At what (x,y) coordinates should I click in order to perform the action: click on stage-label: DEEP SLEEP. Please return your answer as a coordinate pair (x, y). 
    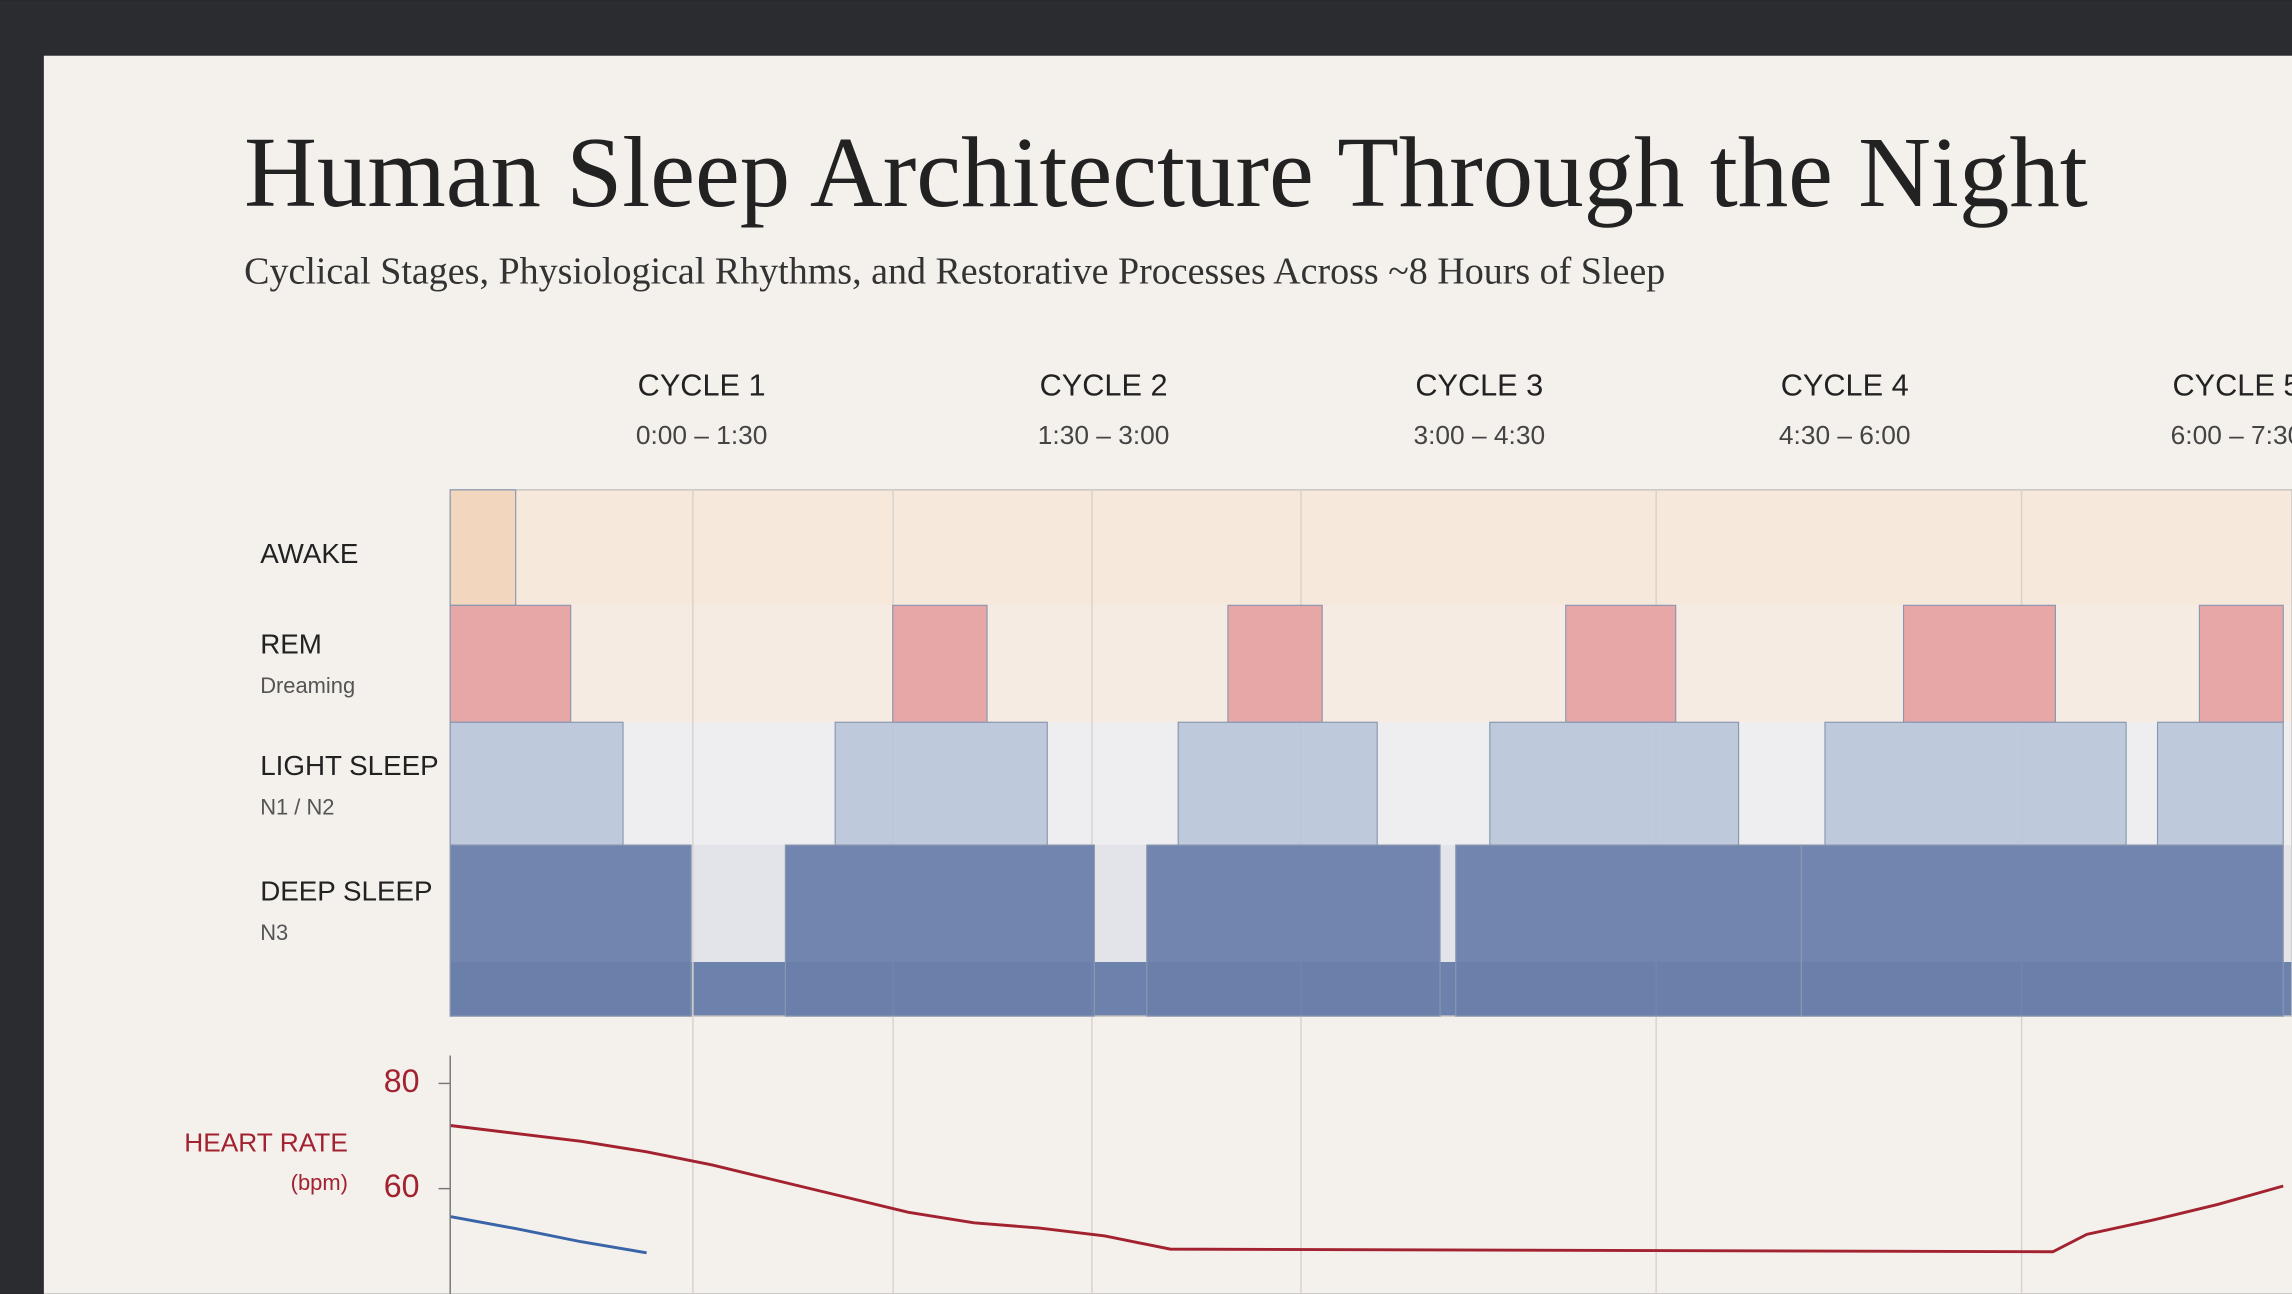
    Looking at the image, I should click on (346, 891).